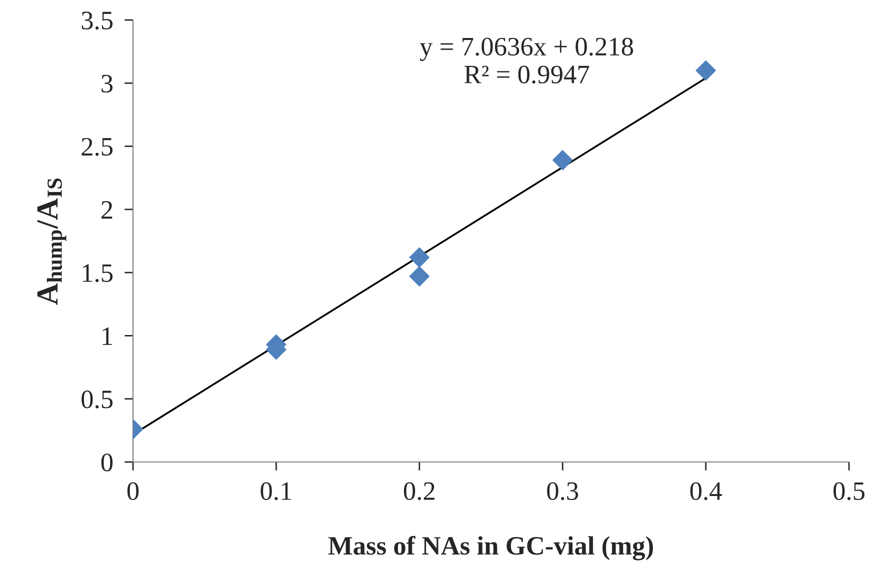 The width and height of the screenshot is (874, 587). I want to click on x-tick-label: 0.3, so click(562, 491).